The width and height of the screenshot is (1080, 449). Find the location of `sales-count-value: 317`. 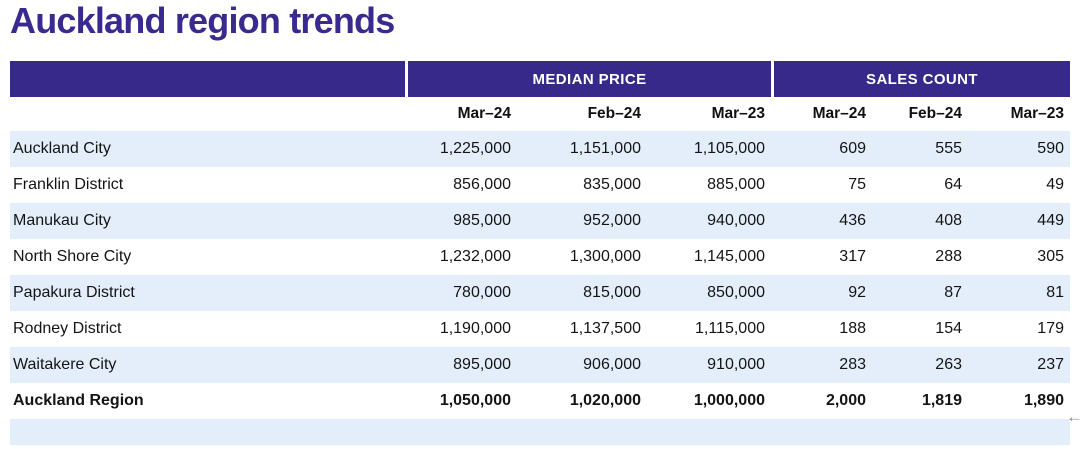

sales-count-value: 317 is located at coordinates (852, 256).